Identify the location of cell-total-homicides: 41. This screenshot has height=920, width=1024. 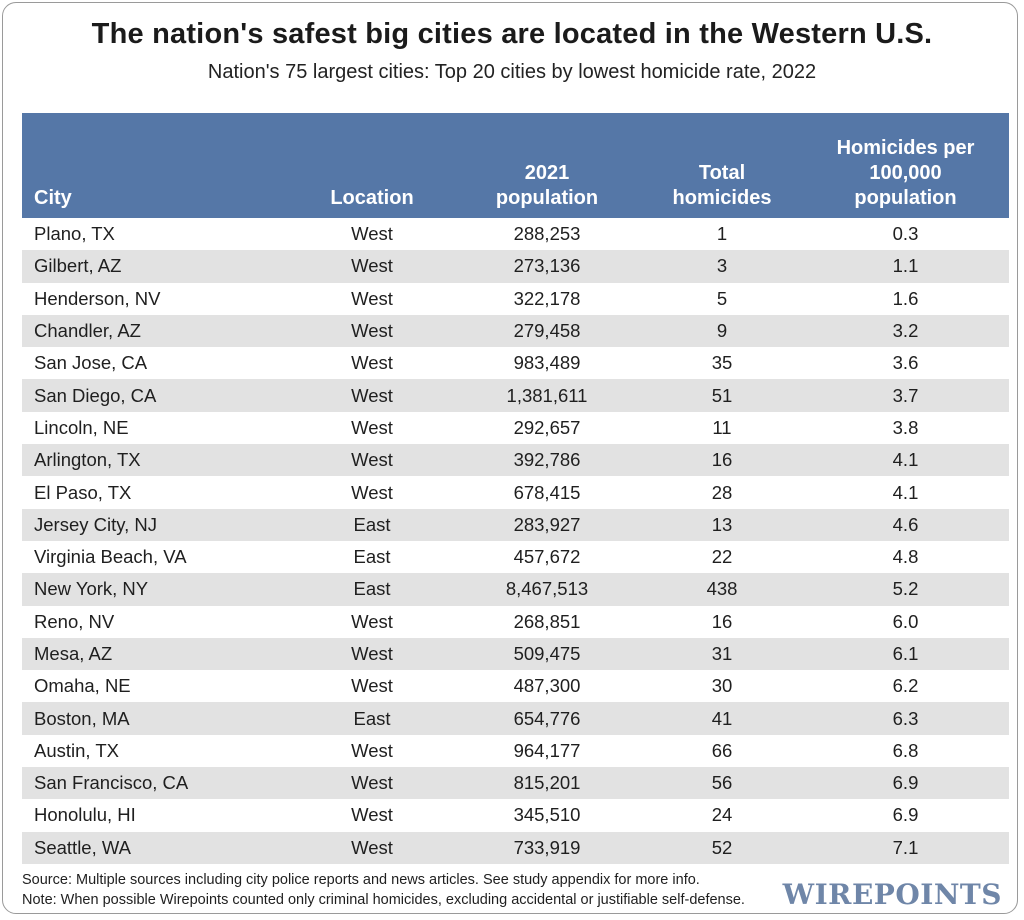
(722, 718).